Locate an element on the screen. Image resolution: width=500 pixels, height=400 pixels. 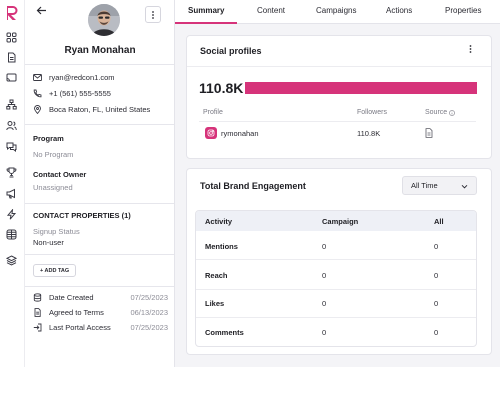
agreed-terms-label: Agreed to Terms is located at coordinates (76, 312).